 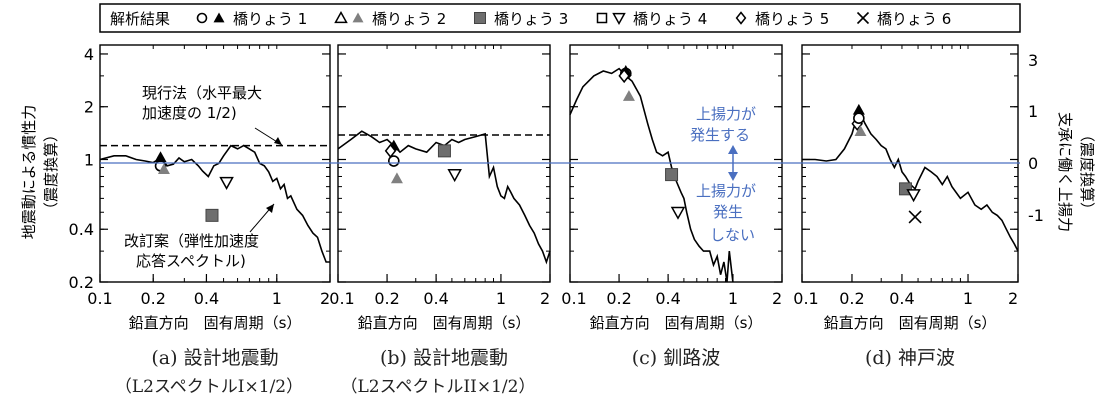 What do you see at coordinates (676, 358) in the screenshot?
I see `panel-title: (c) 釧路波` at bounding box center [676, 358].